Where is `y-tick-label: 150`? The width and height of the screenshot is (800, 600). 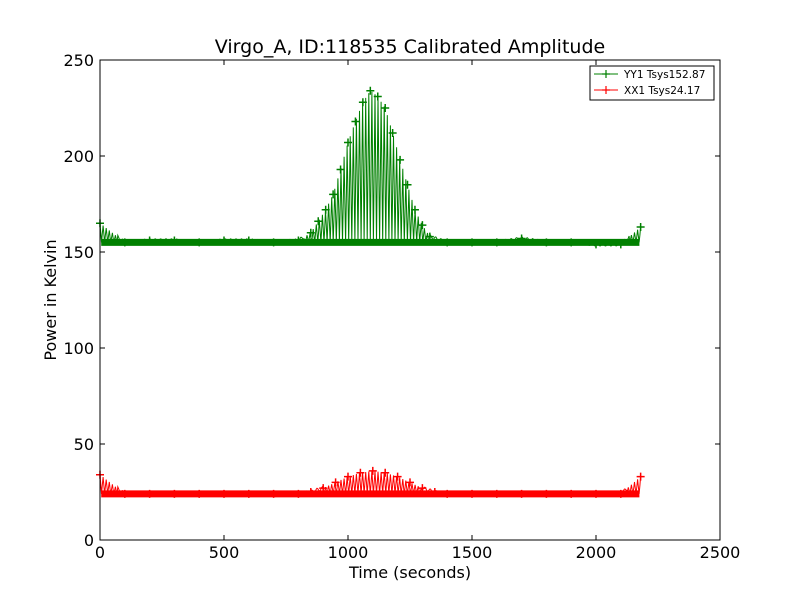
y-tick-label: 150 is located at coordinates (78, 252).